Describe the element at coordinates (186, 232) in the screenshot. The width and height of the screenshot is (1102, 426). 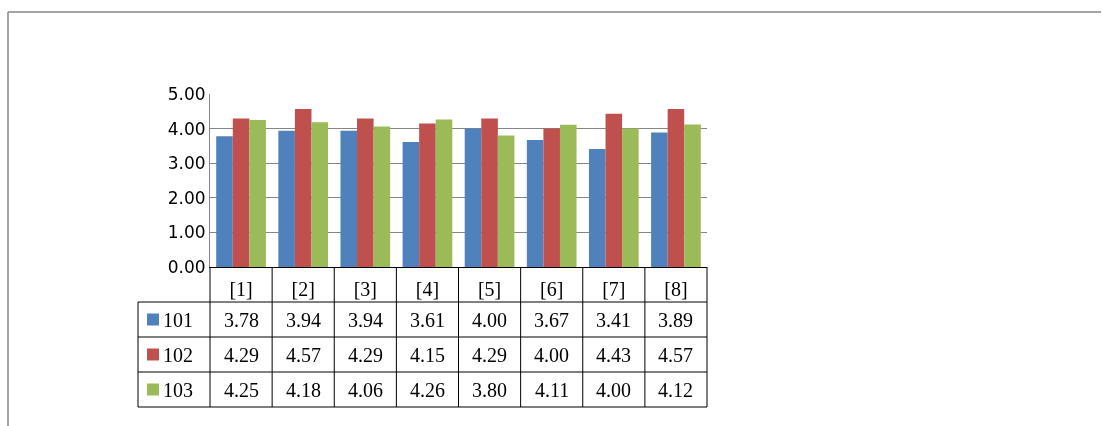
I see `y-tick-label: 1.00` at that location.